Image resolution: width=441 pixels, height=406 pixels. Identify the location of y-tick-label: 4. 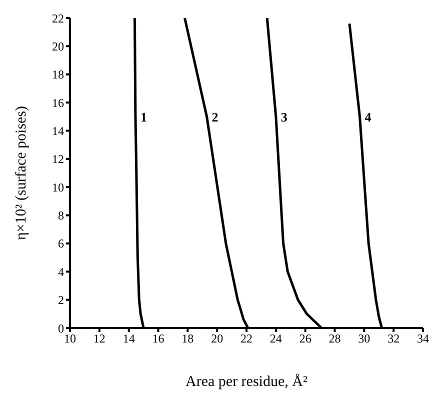
(61, 271).